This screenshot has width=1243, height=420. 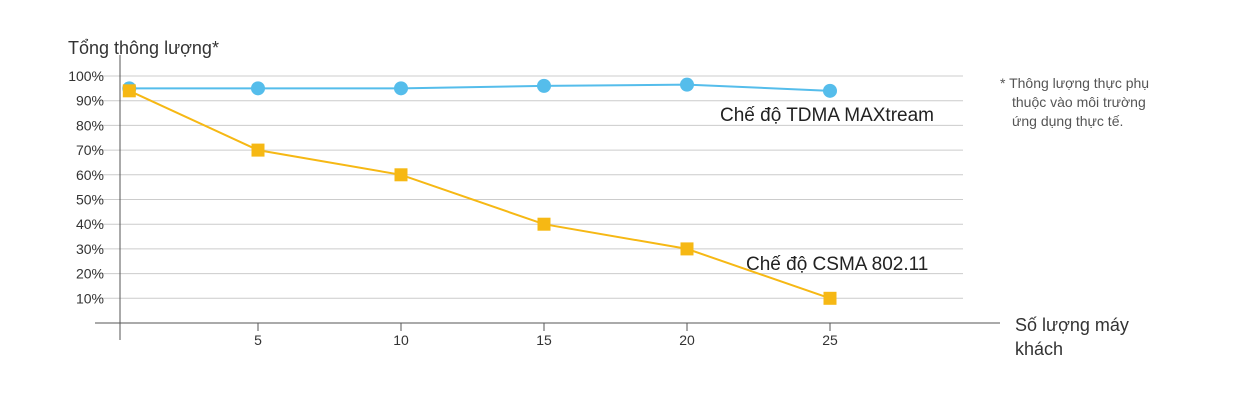 What do you see at coordinates (90, 298) in the screenshot?
I see `y-tick-label-10: 10%` at bounding box center [90, 298].